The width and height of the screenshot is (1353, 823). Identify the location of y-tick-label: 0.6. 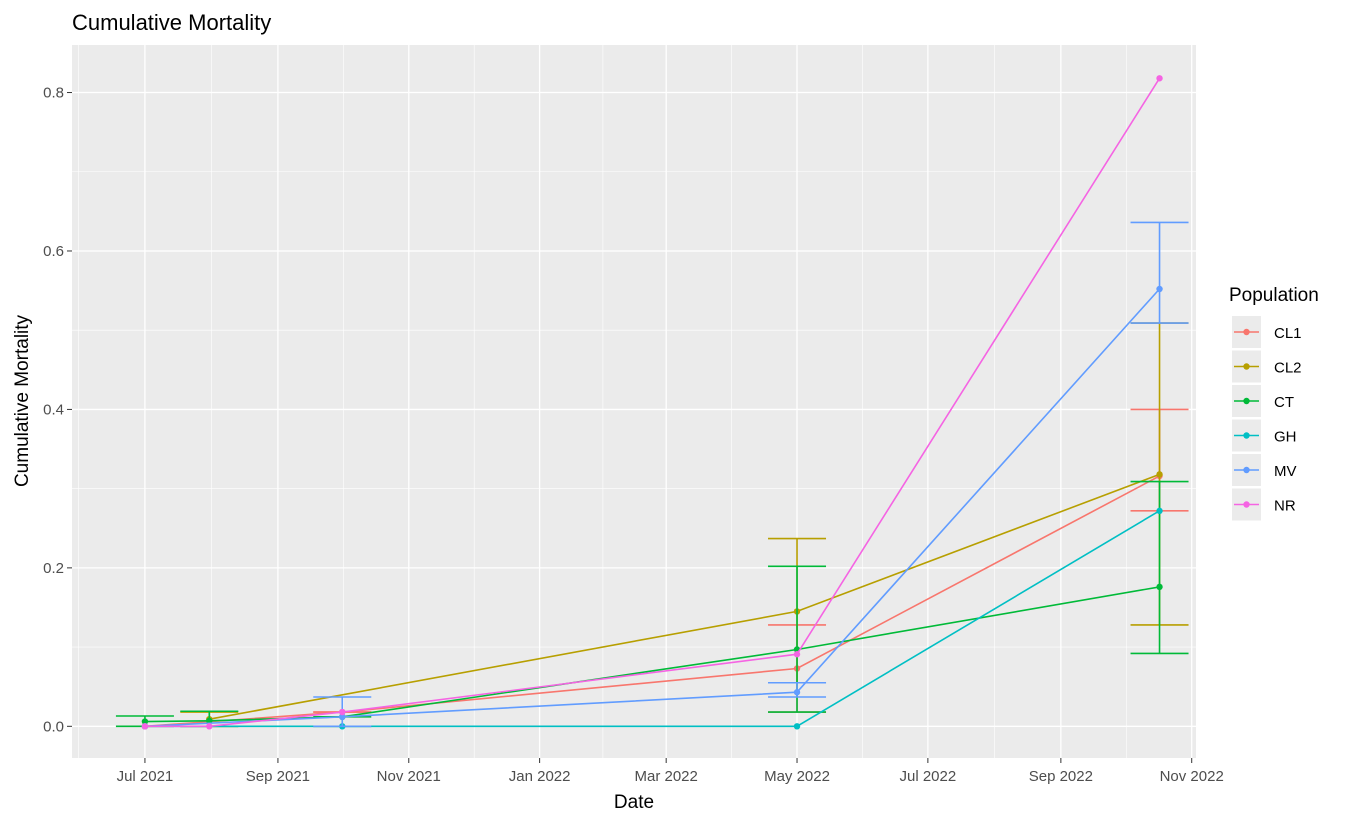
(53, 251).